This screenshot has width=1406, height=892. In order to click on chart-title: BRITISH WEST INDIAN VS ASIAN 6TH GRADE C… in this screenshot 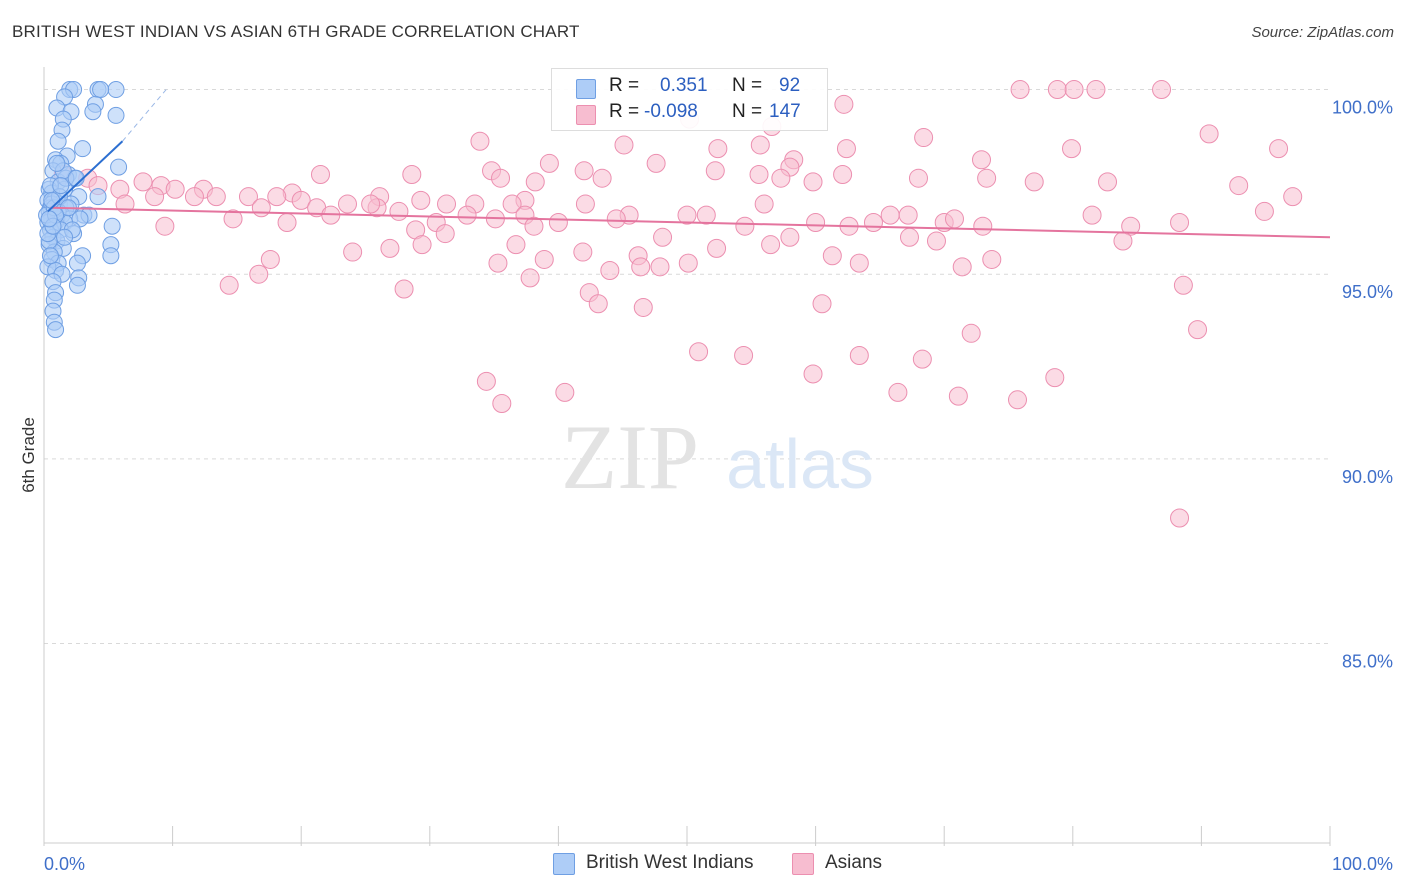, I will do `click(296, 31)`.